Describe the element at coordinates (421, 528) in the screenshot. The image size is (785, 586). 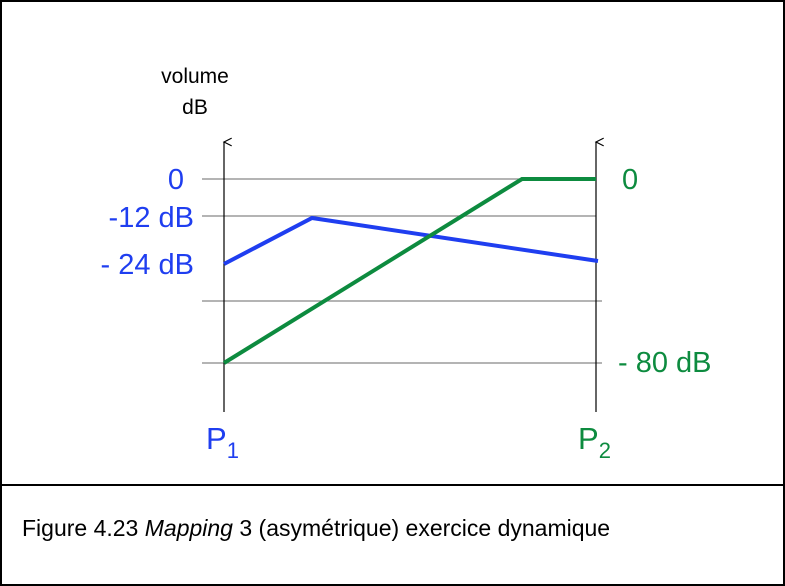
I see `caption-text: 3 (asymétrique) exercice dynamique` at that location.